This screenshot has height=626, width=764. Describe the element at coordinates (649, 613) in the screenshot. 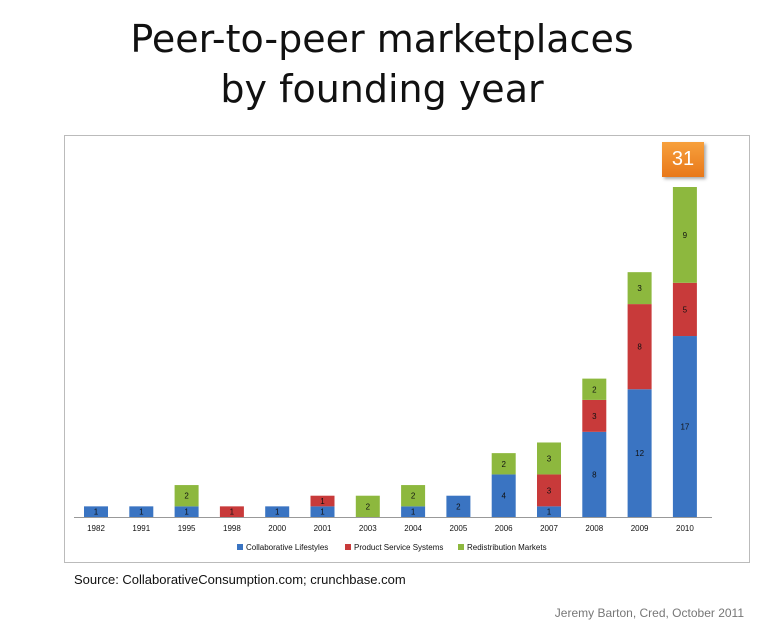

I see `credit-note: Jeremy Barton, Cred, October 2011` at that location.